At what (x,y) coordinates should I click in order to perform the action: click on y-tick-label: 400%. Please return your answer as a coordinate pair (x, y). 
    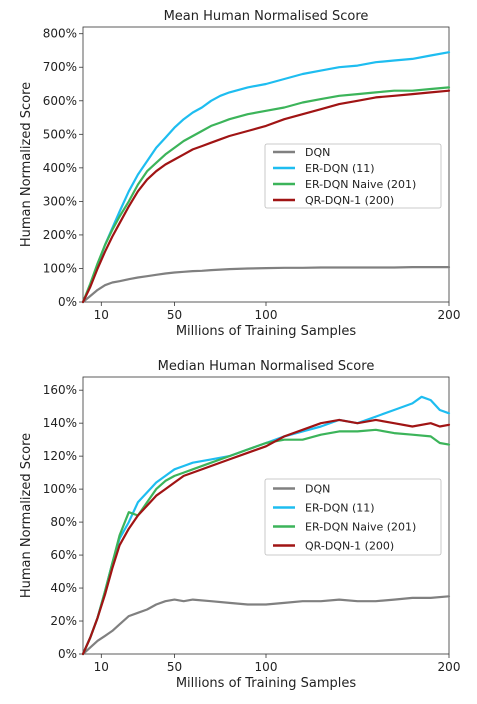
    Looking at the image, I should click on (60, 168).